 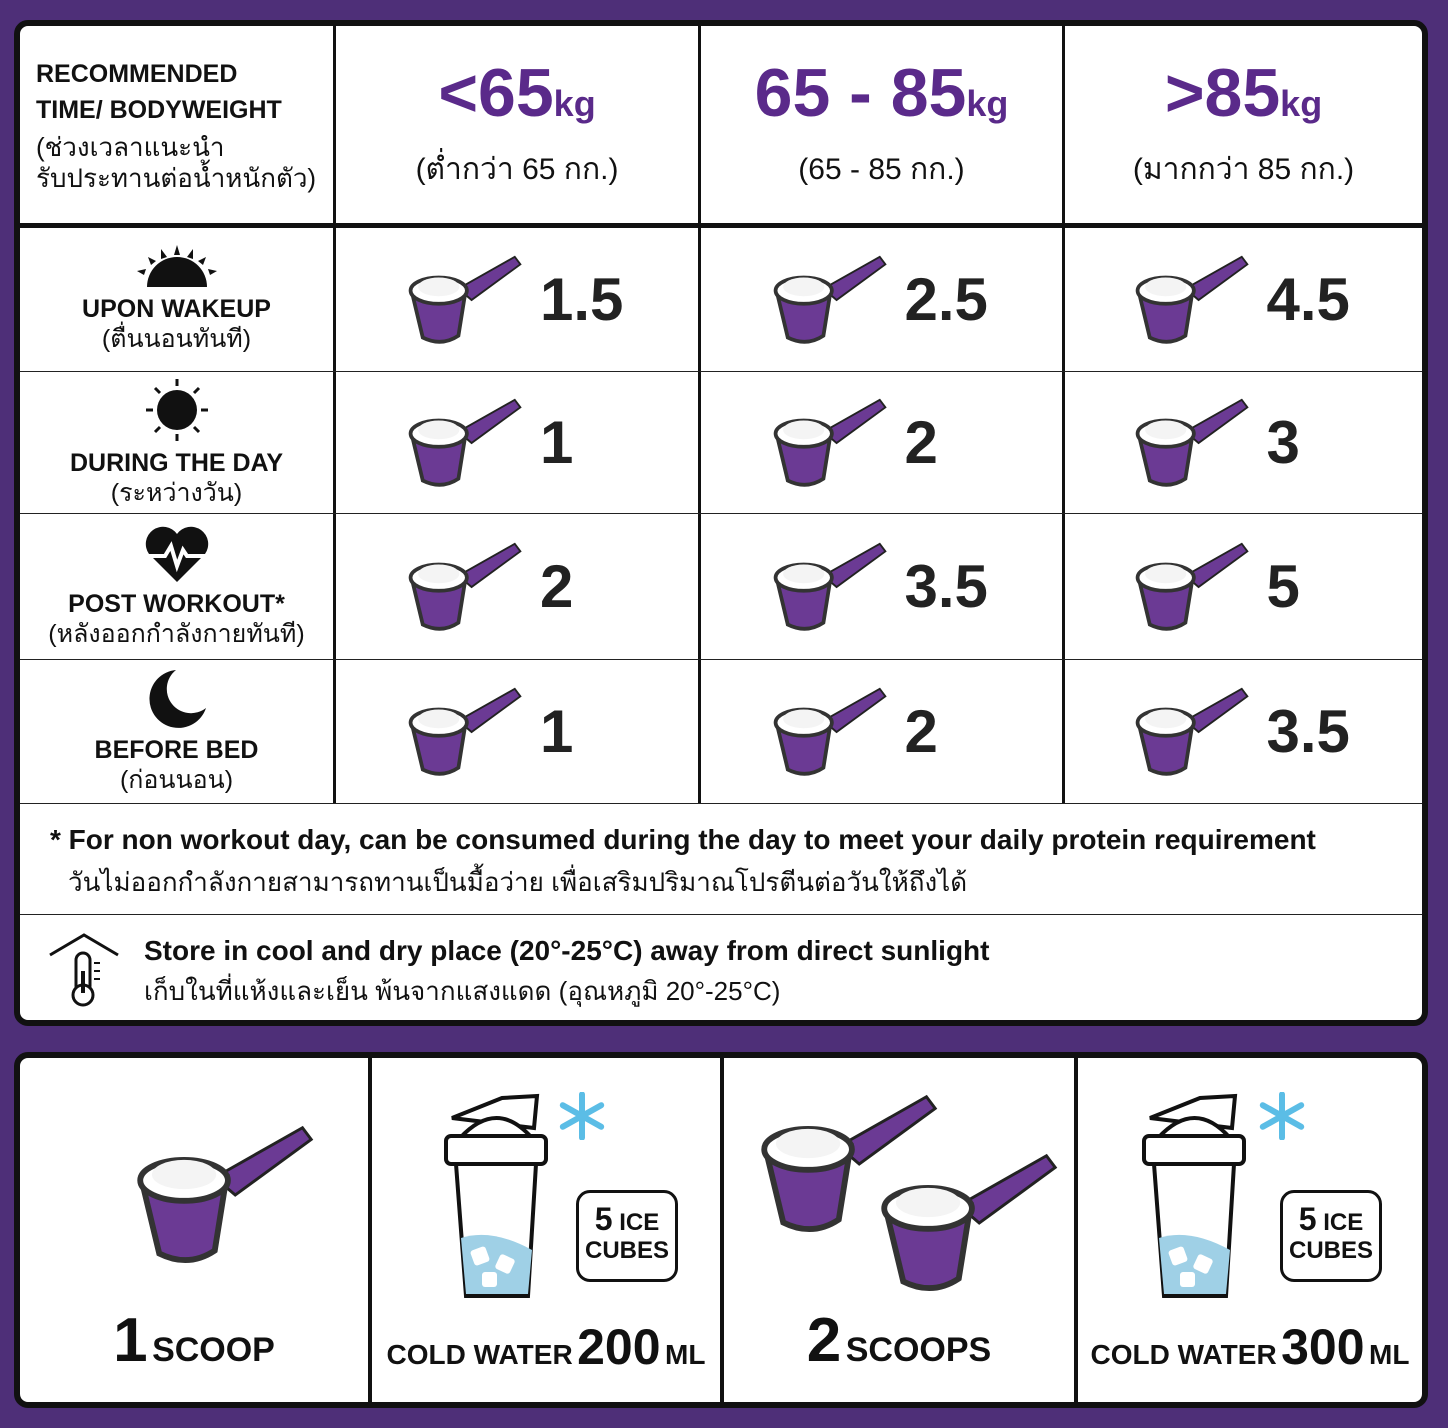 I want to click on weight-value: 65 - 85, so click(x=860, y=92).